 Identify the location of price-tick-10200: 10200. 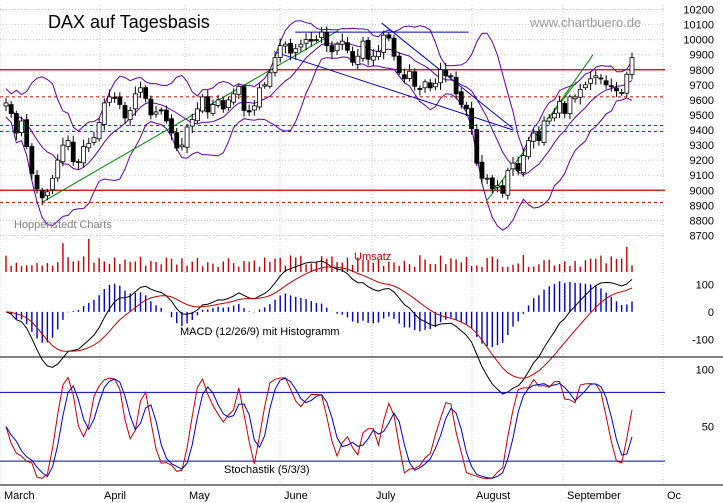
(698, 11).